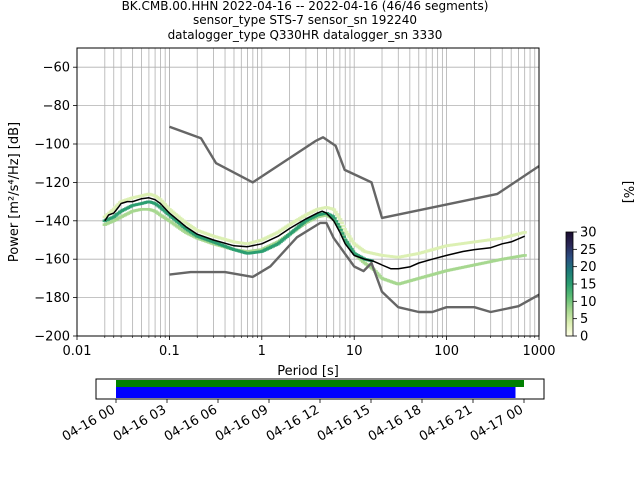 This screenshot has width=640, height=484. What do you see at coordinates (169, 351) in the screenshot?
I see `x-tick-label: 0.1` at bounding box center [169, 351].